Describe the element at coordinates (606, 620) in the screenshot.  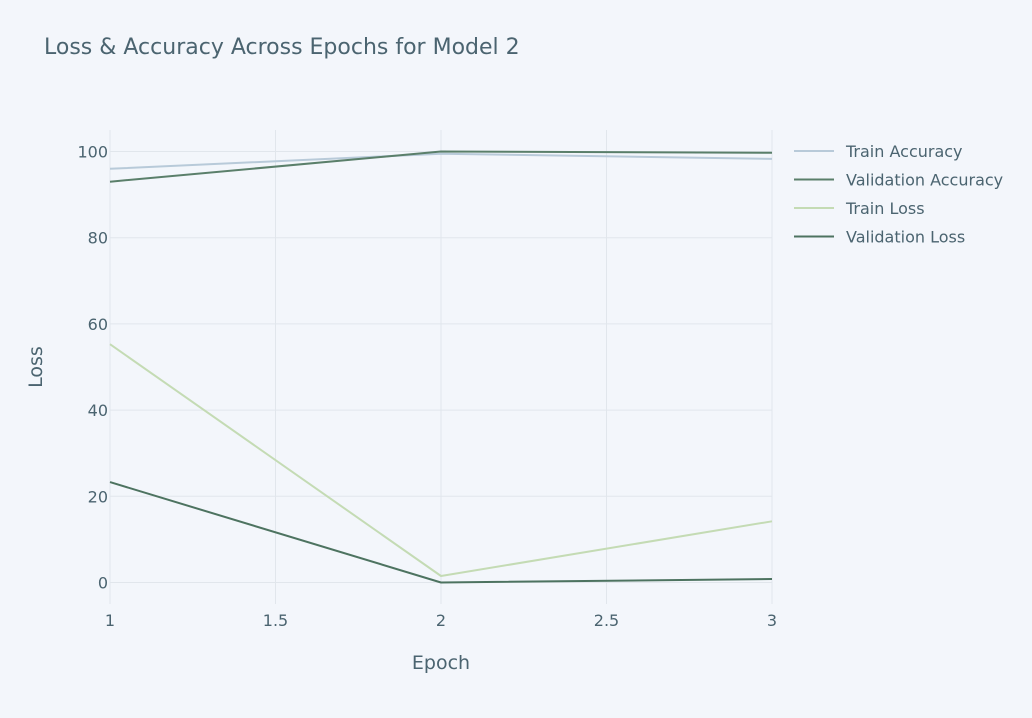
I see `x-tick-label: 2.5` at that location.